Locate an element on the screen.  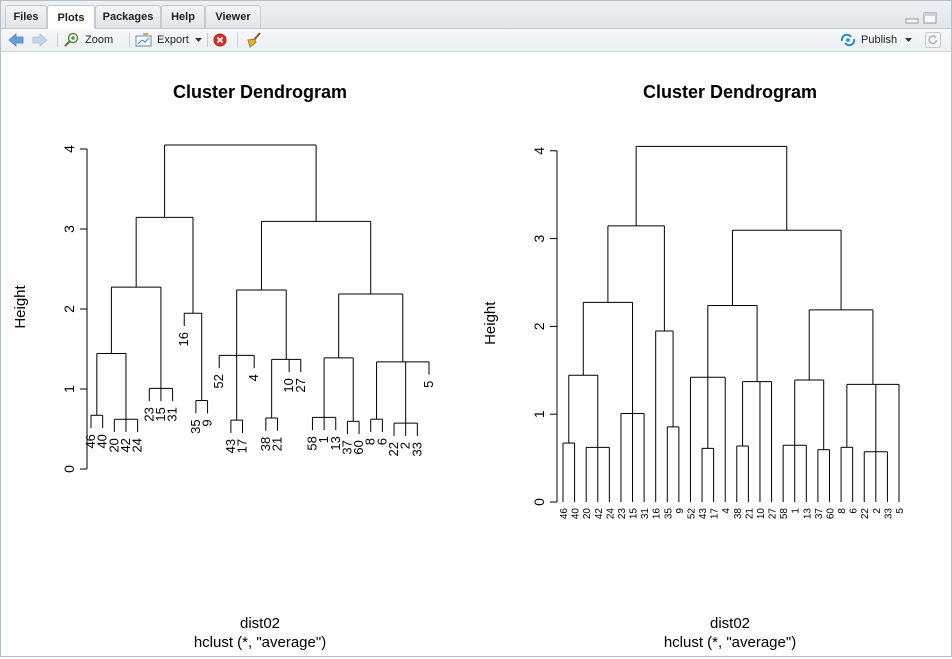
zoom-label: Zoom is located at coordinates (99, 40).